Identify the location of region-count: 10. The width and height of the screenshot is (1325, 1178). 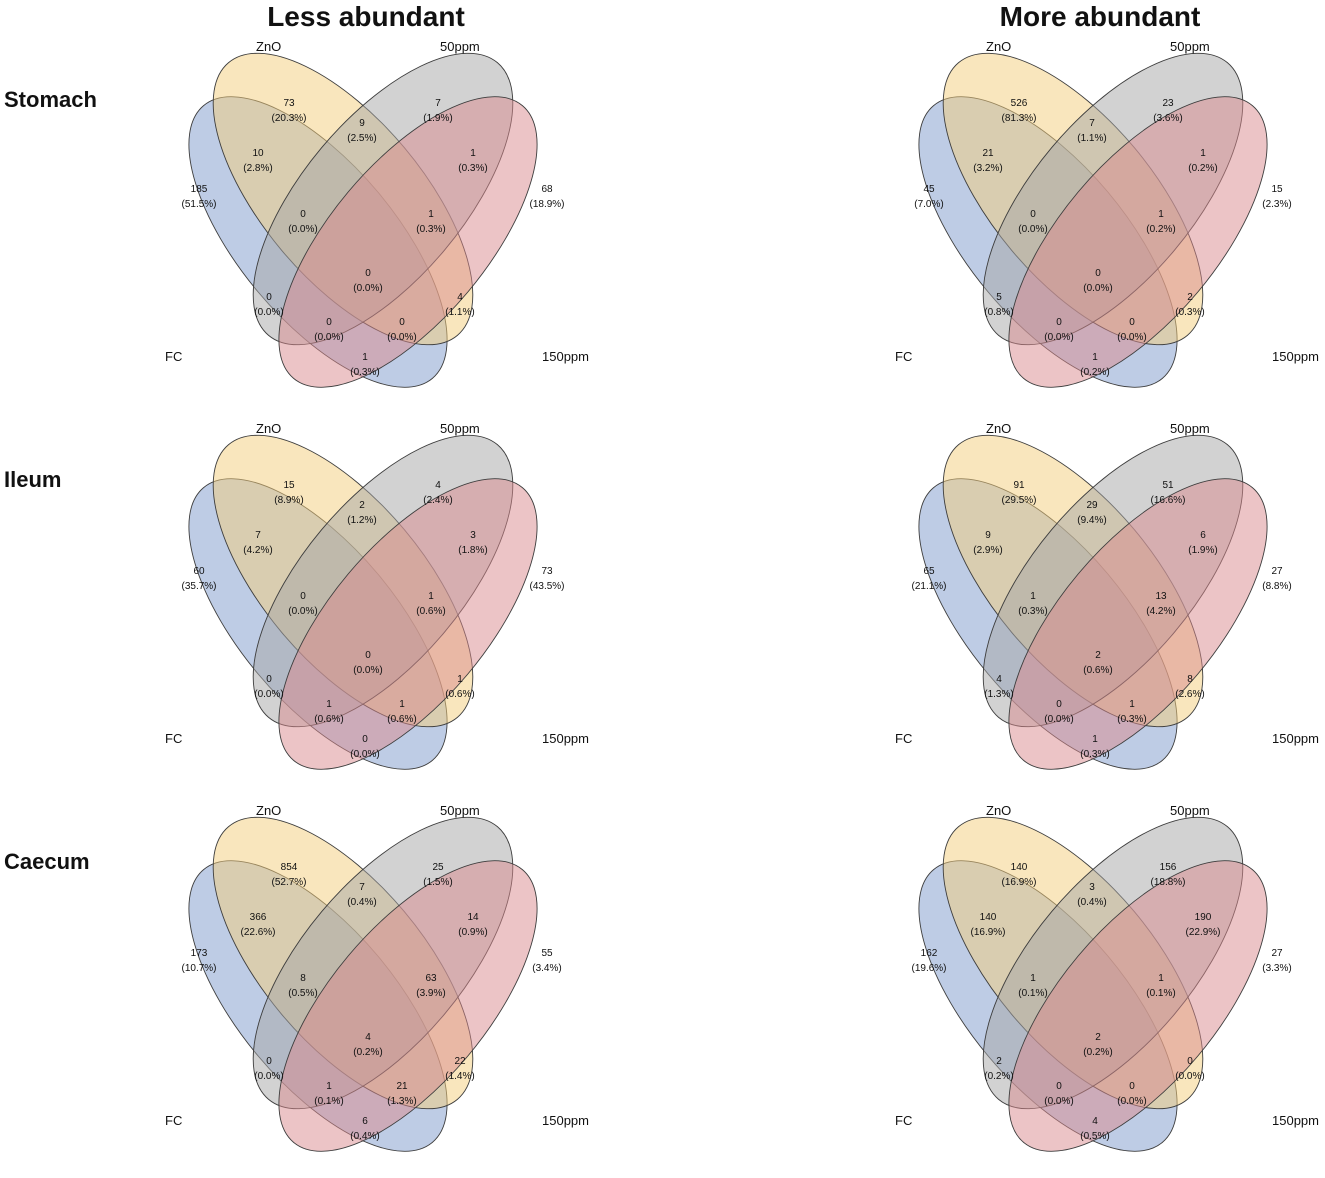
(258, 153).